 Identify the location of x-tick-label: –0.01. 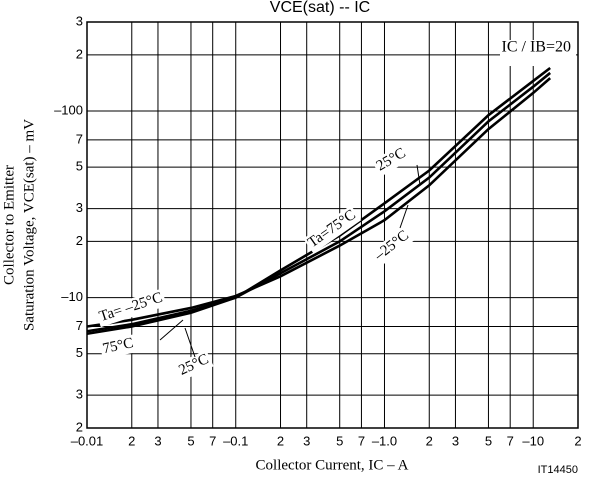
(87, 440).